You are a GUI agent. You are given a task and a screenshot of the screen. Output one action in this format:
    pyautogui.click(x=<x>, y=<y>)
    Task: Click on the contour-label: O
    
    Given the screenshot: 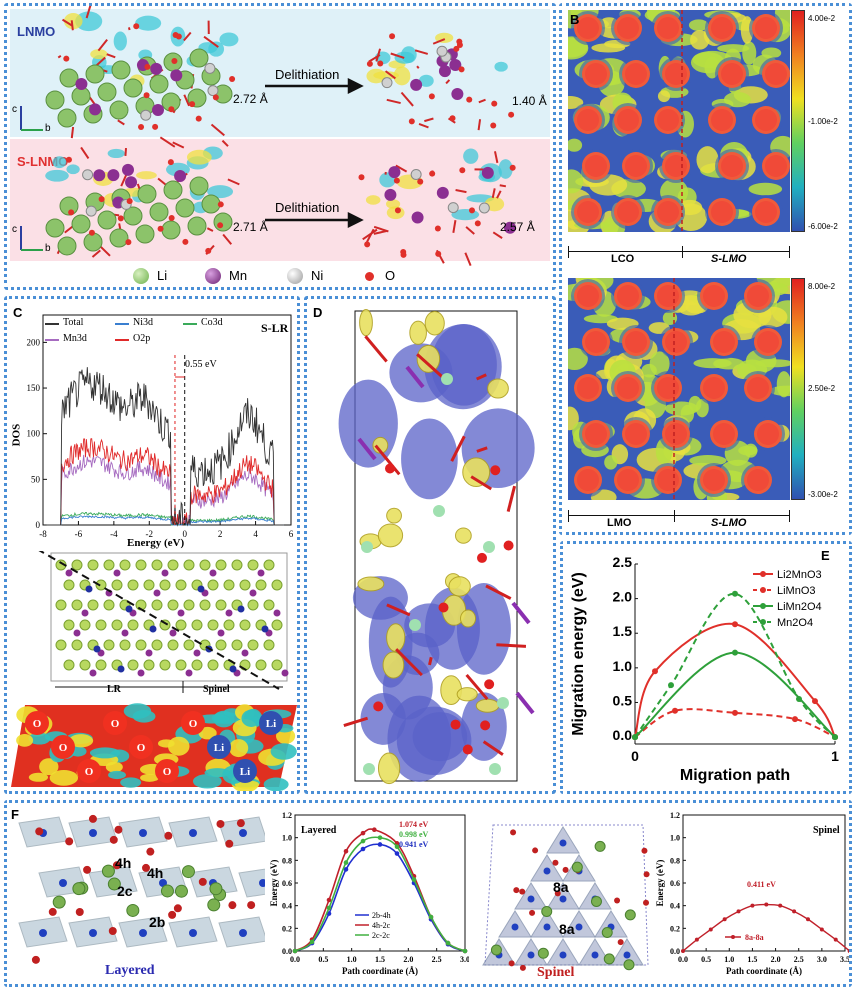 What is the action you would take?
    pyautogui.click(x=115, y=724)
    